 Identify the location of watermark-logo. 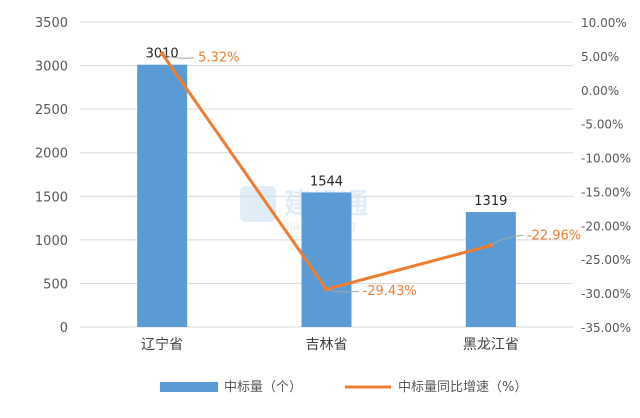
(258, 204).